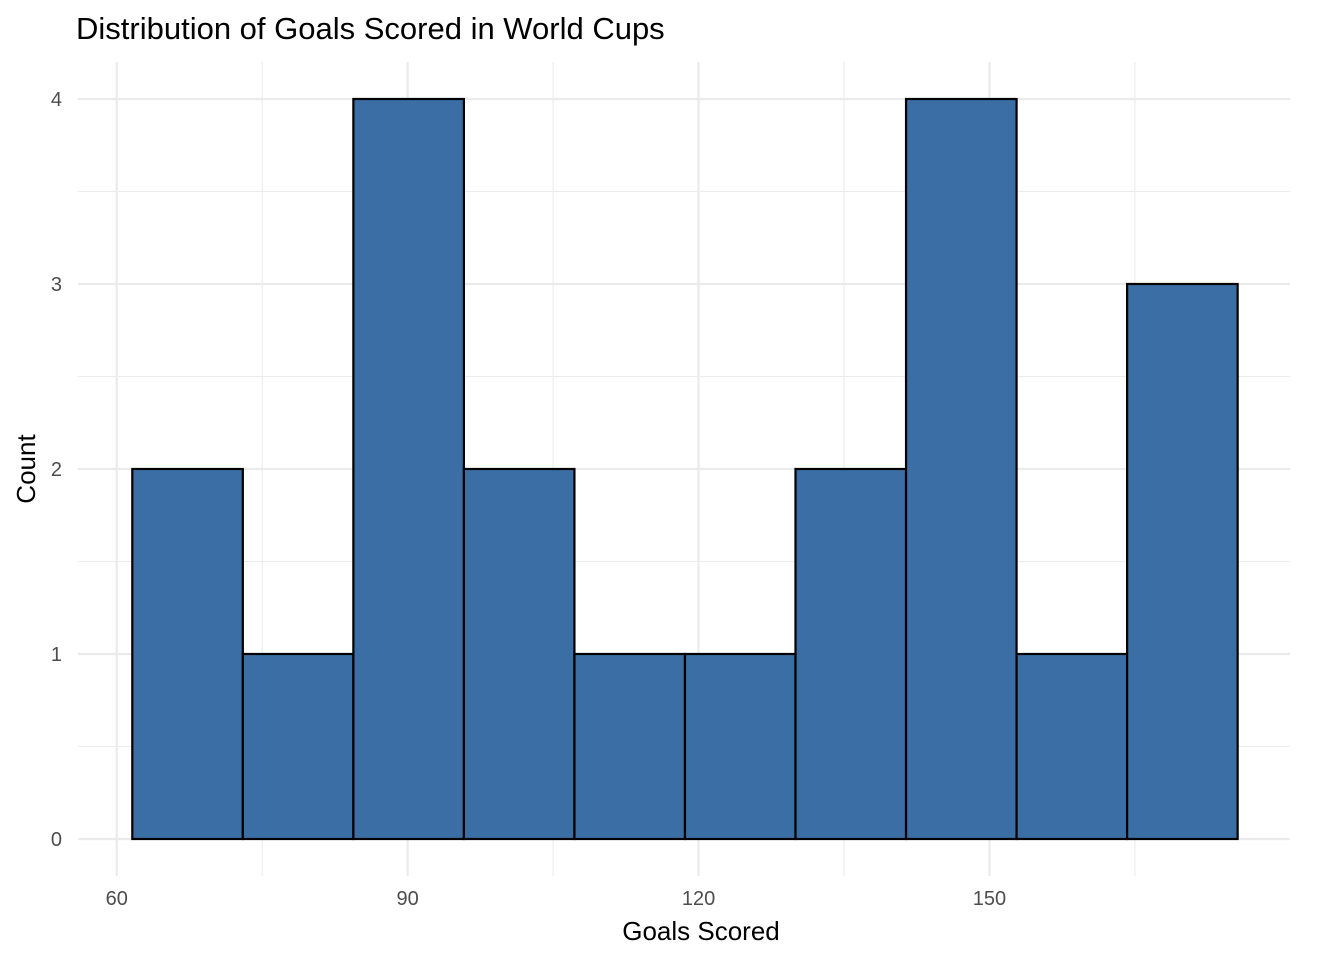 Image resolution: width=1344 pixels, height=960 pixels. Describe the element at coordinates (989, 899) in the screenshot. I see `x-tick-label: 150` at that location.